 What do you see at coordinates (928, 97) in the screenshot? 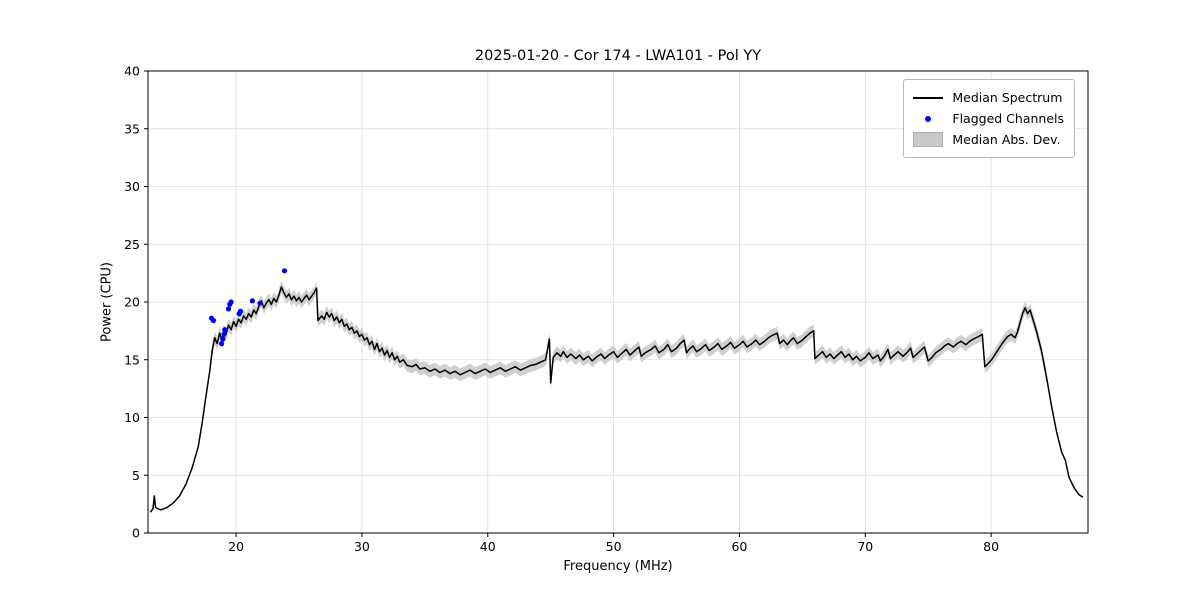
I see `median-spectrum-line-swatch` at bounding box center [928, 97].